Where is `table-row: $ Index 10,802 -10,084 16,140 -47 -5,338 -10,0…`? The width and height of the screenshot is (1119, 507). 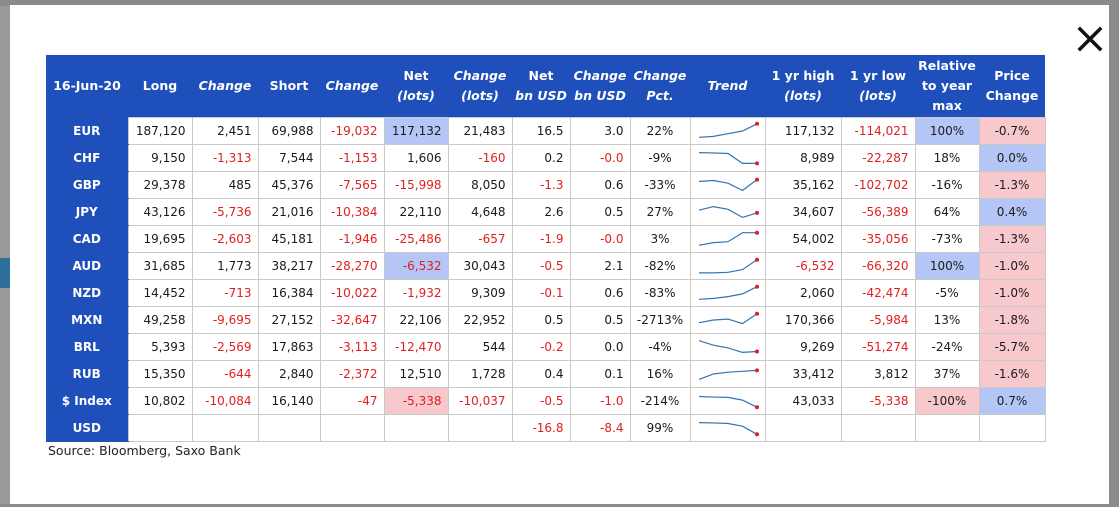 table-row: $ Index 10,802 -10,084 16,140 -47 -5,338 -10,0… is located at coordinates (546, 401).